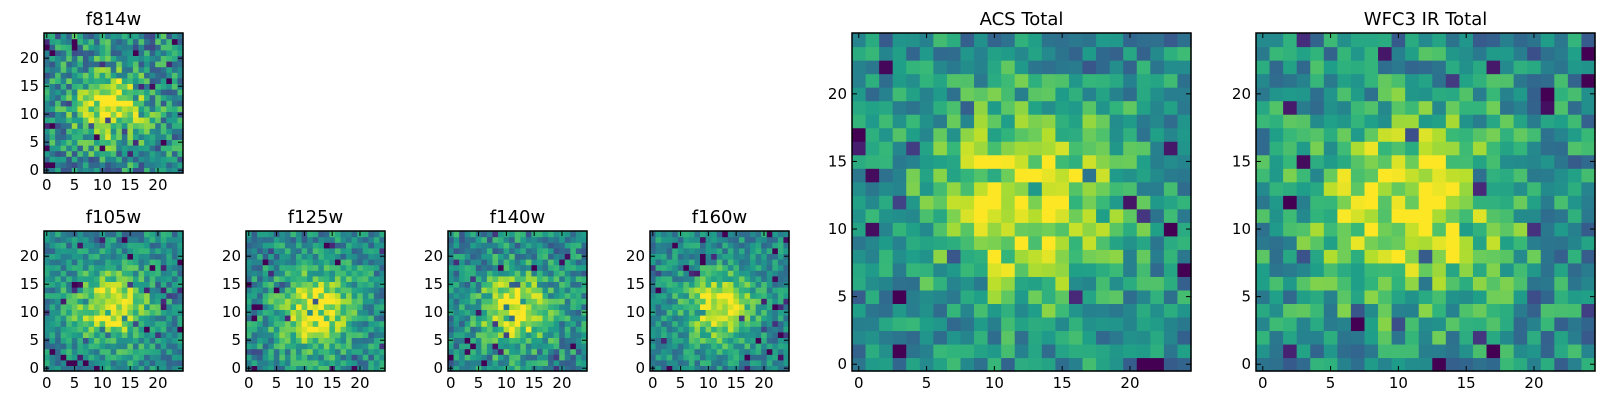  I want to click on x-tick-label: 10, so click(304, 383).